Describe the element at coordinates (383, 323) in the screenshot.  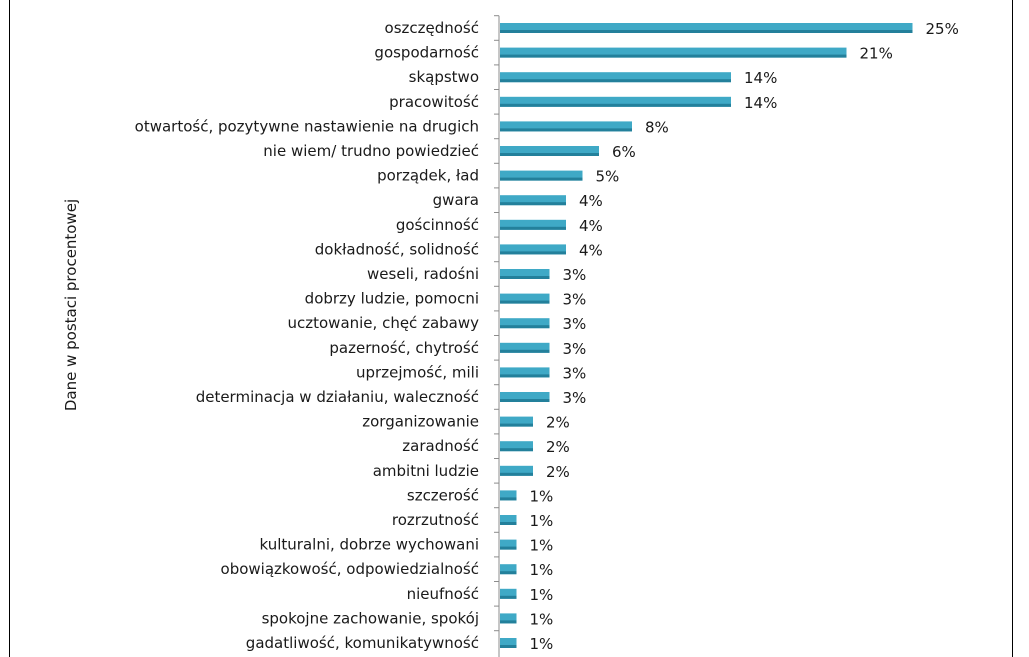
I see `category-label: ucztowanie, chęć zabawy` at that location.